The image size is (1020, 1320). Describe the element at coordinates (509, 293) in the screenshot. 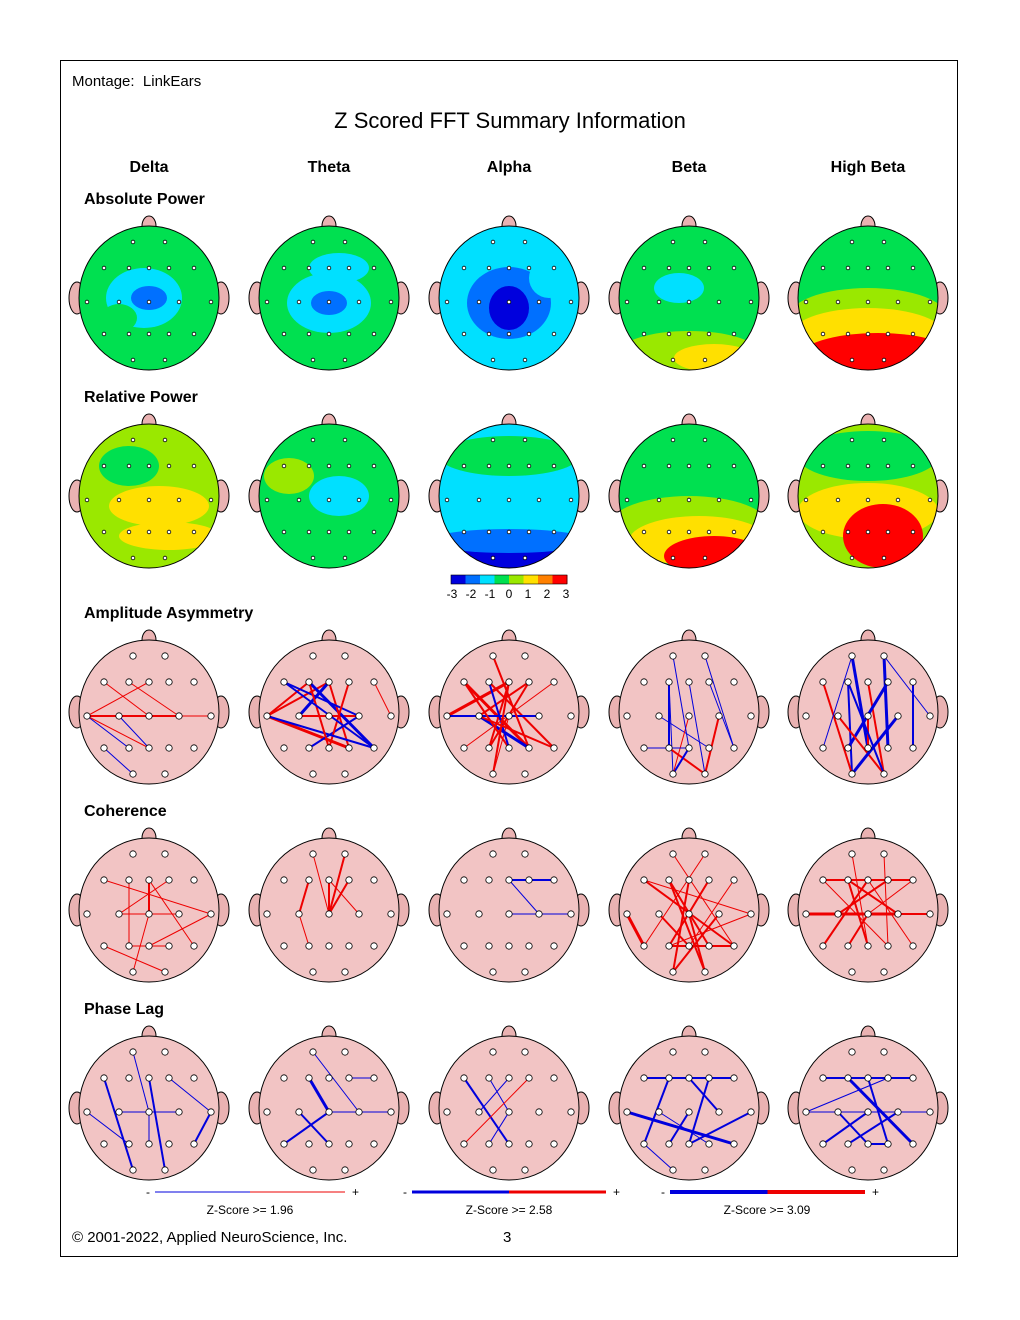

I see `head-map-absolute-power-alpha` at that location.